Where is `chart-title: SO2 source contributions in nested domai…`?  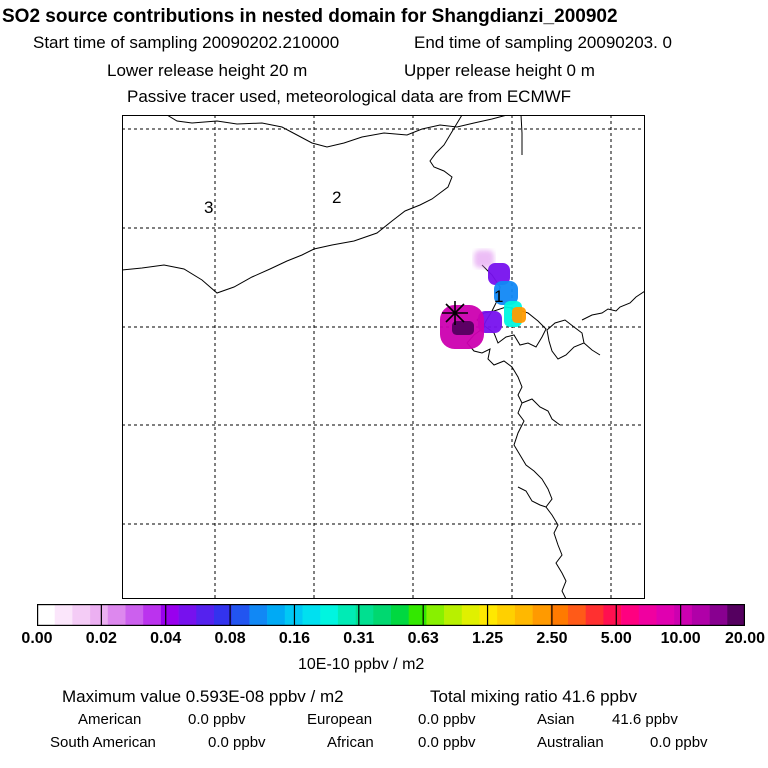 chart-title: SO2 source contributions in nested domai… is located at coordinates (310, 16).